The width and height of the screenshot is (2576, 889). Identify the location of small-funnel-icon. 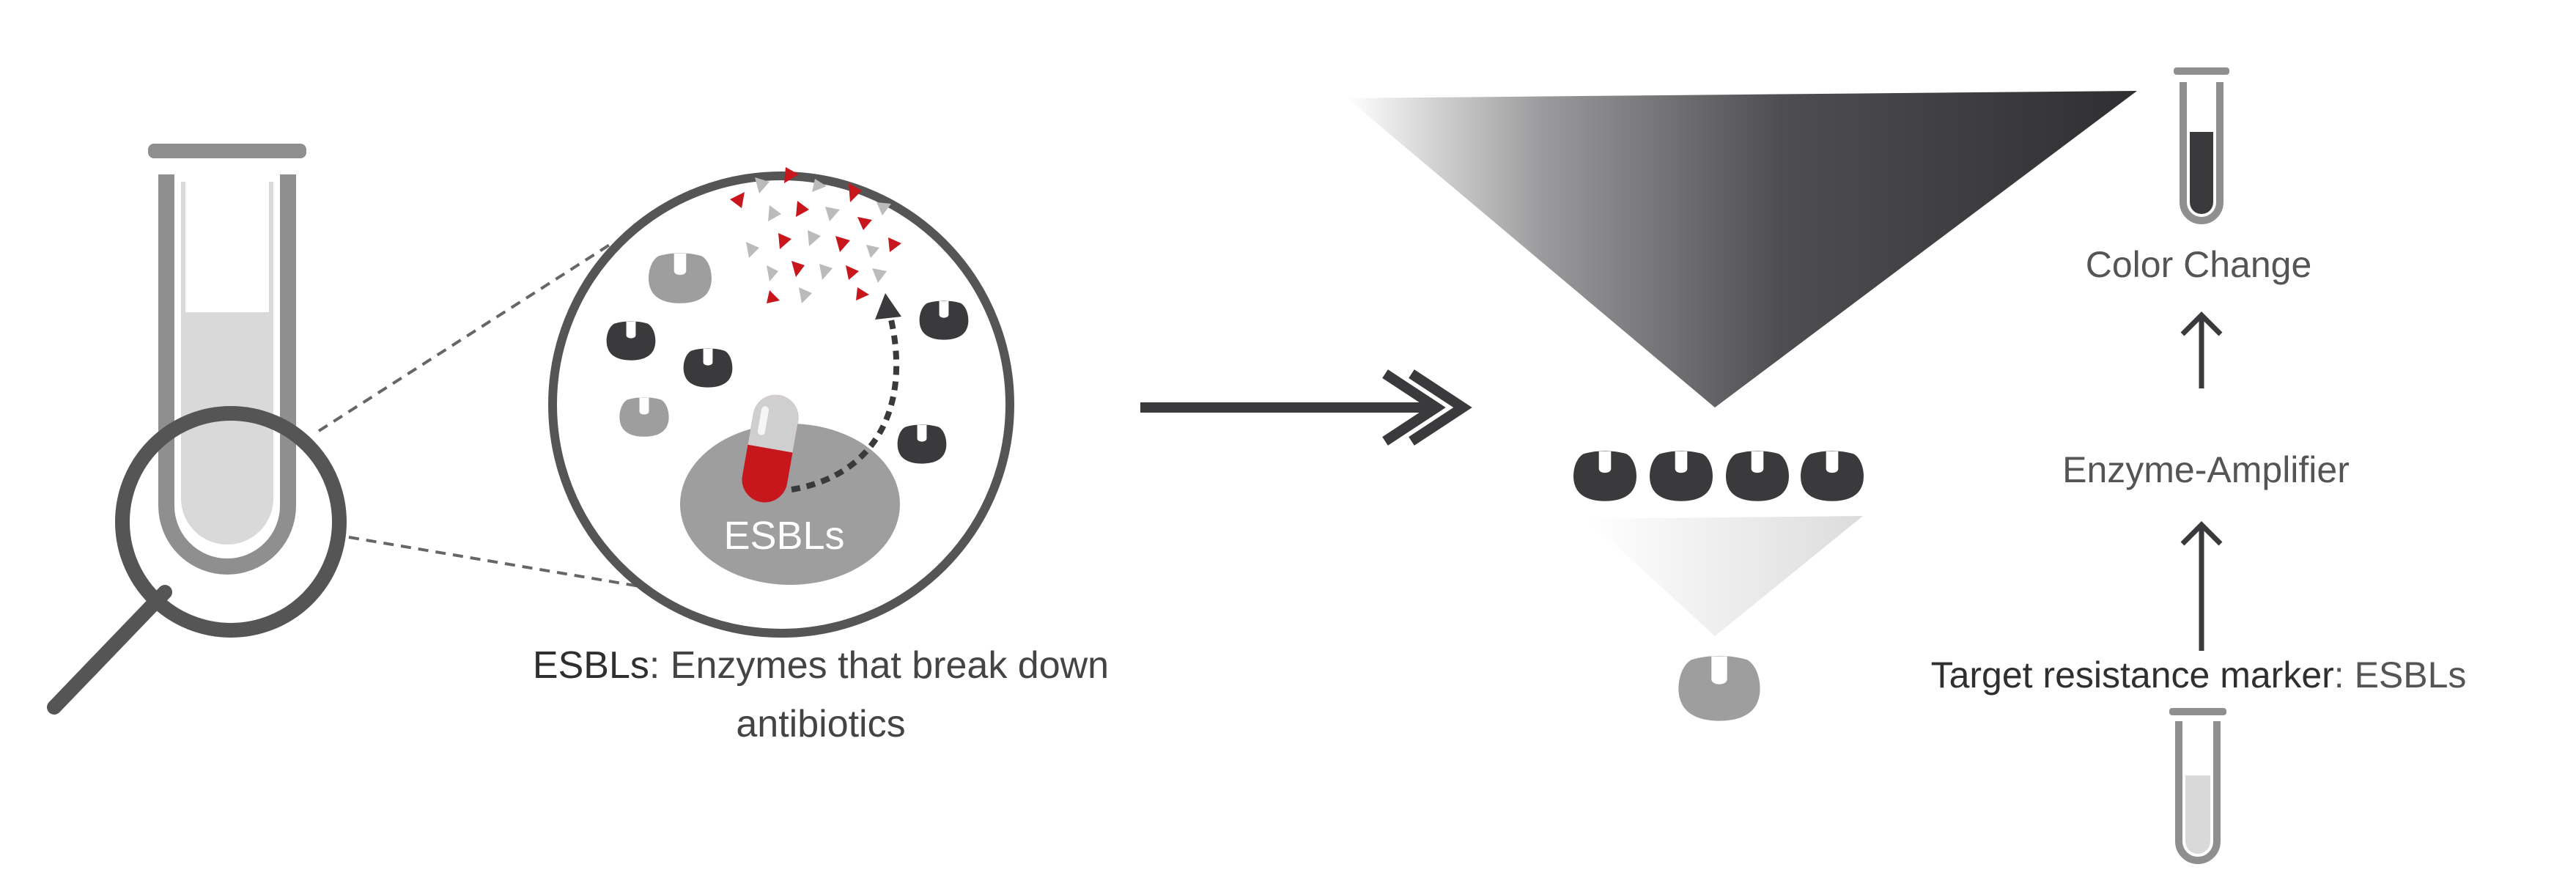
(1725, 576).